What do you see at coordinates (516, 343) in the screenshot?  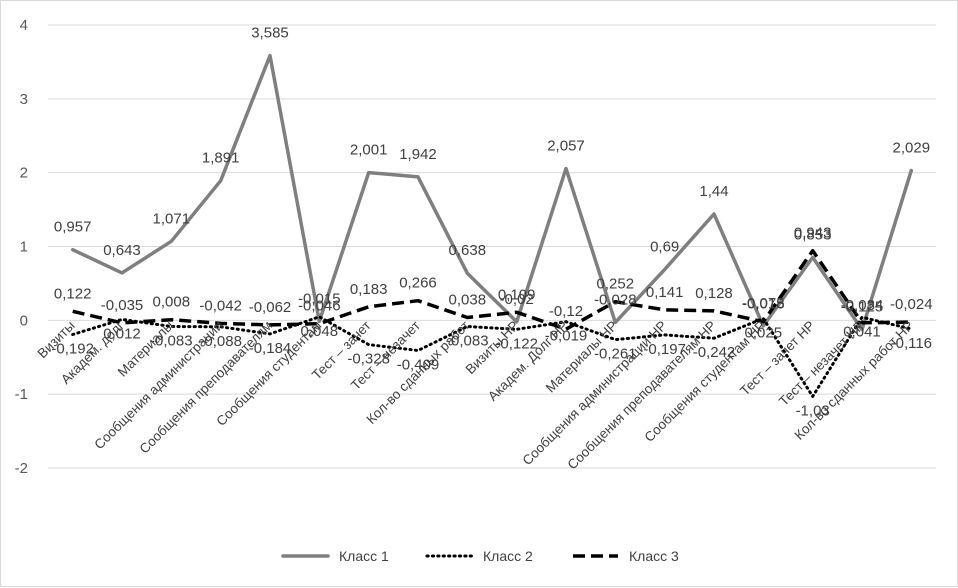 I see `data-label: -0,122` at bounding box center [516, 343].